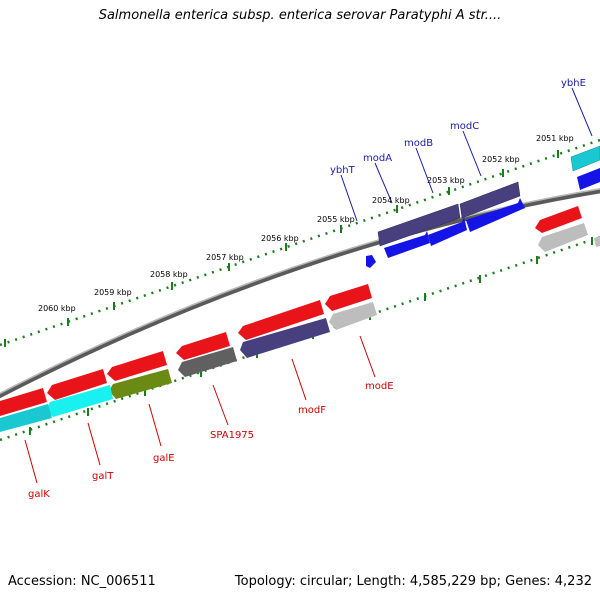 Image resolution: width=600 pixels, height=600 pixels. What do you see at coordinates (39, 494) in the screenshot?
I see `gene-label-galK: galK` at bounding box center [39, 494].